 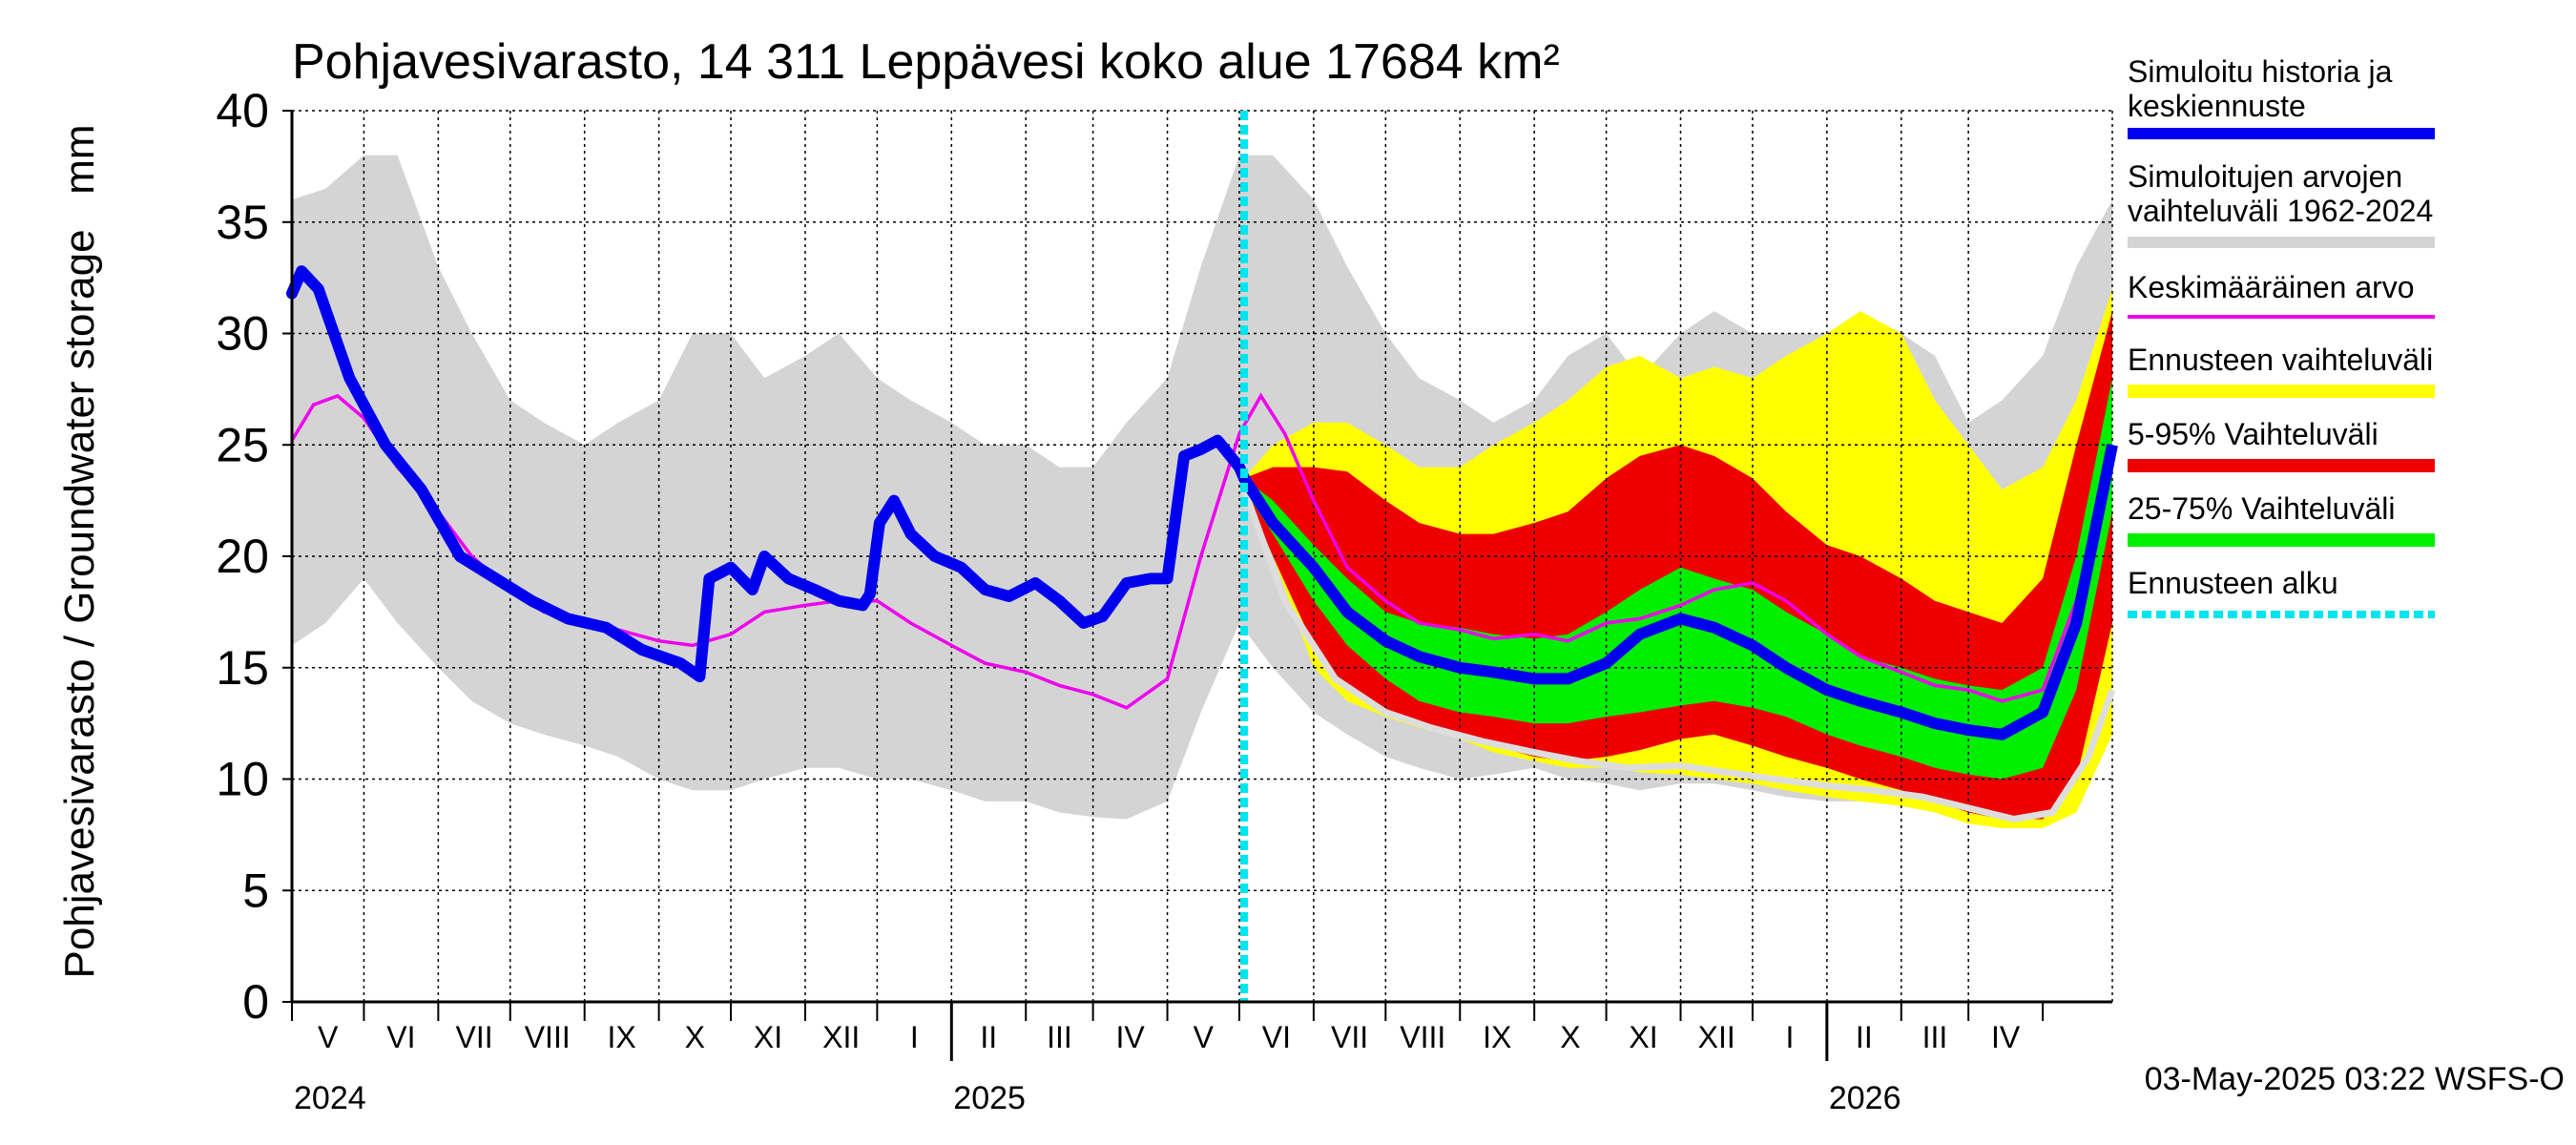 I want to click on x-month-label-11: IV, so click(x=1130, y=1037).